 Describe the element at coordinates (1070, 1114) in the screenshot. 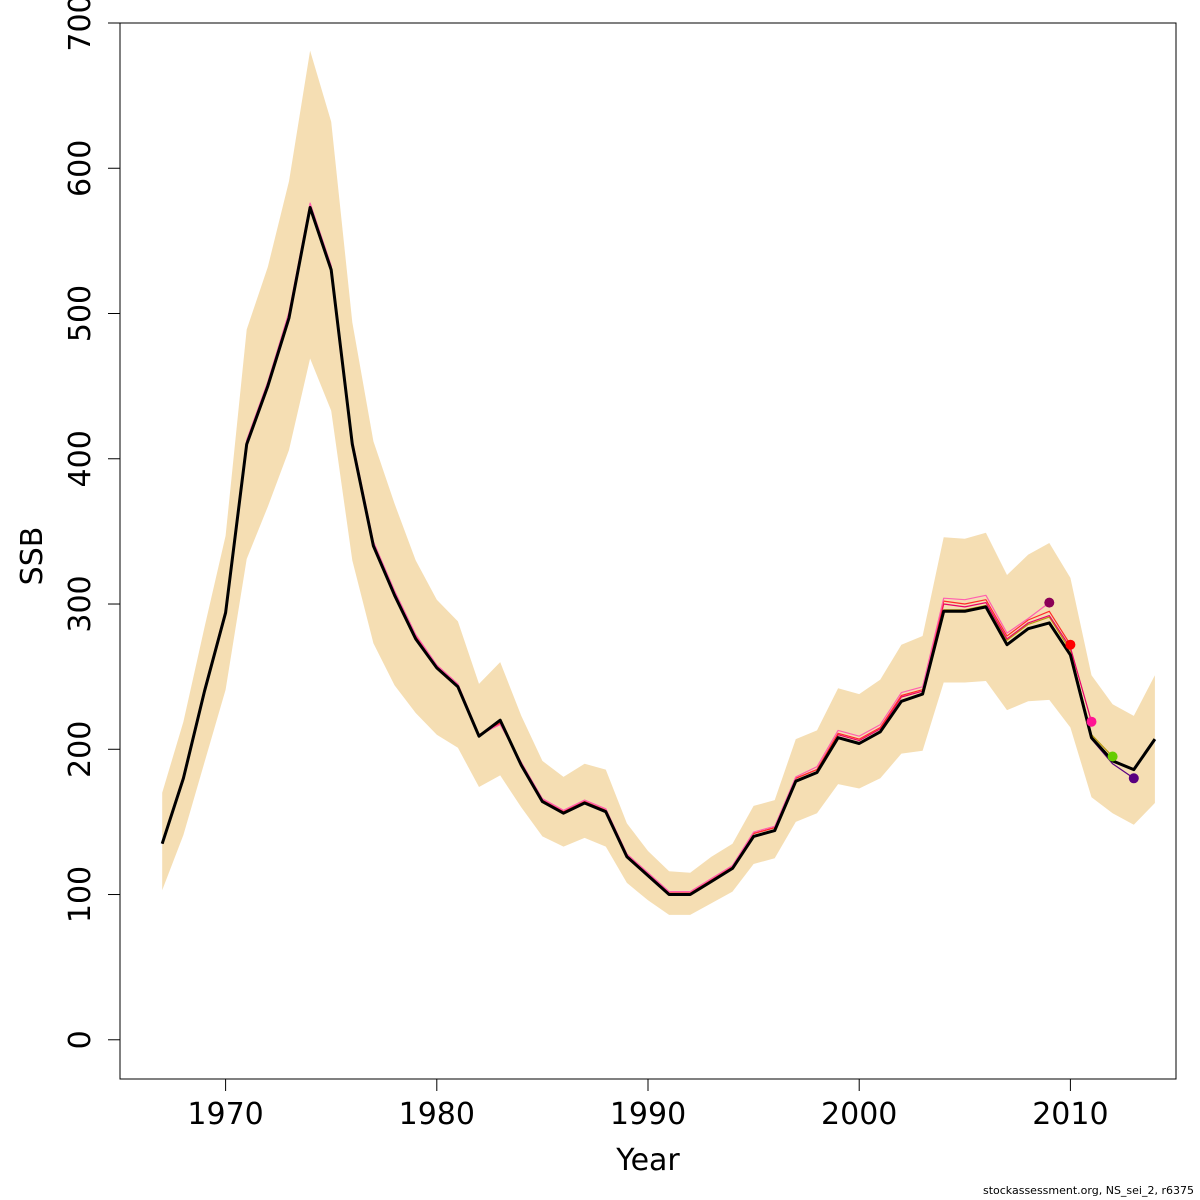

I see `x-tick-label: 2010` at that location.